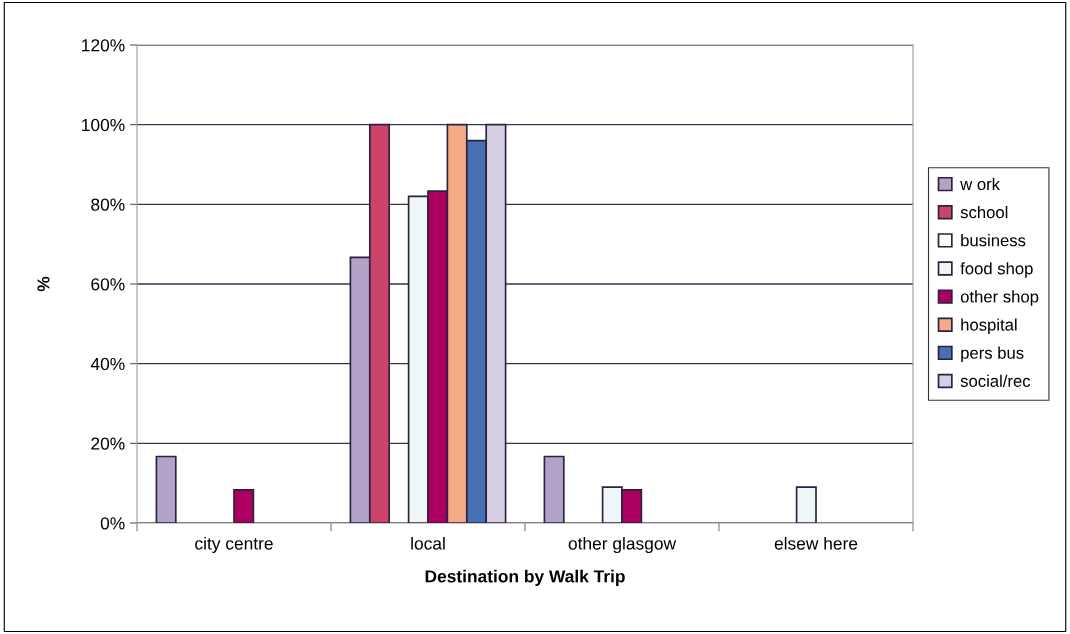 The image size is (1070, 634). Describe the element at coordinates (107, 364) in the screenshot. I see `y-tick-label: 40%` at that location.